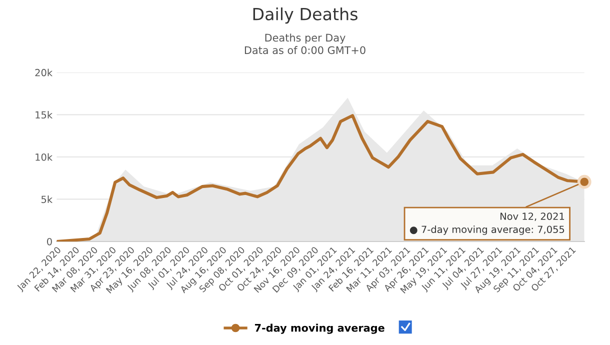  I want to click on legend-label: 7-day moving average, so click(319, 329).